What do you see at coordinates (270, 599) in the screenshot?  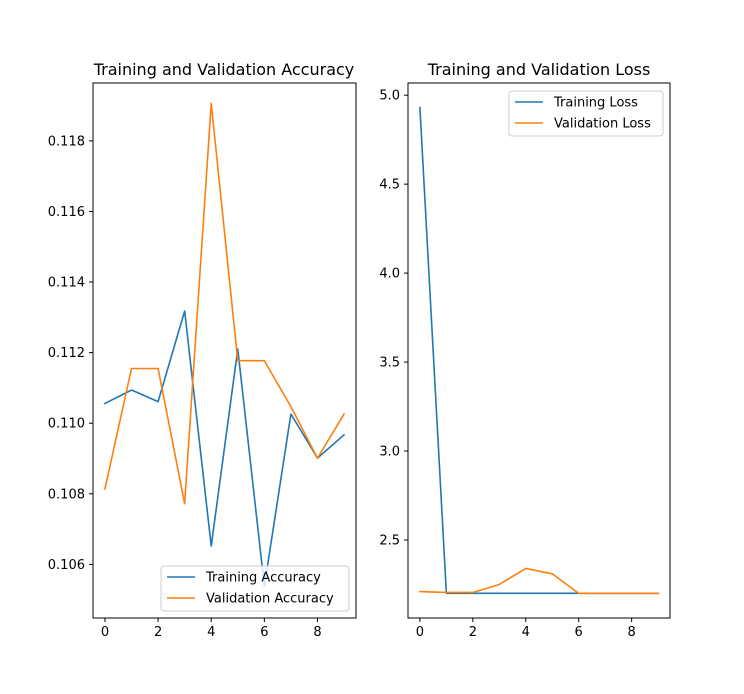 I see `accuracy-legend-label: Validation Accuracy` at bounding box center [270, 599].